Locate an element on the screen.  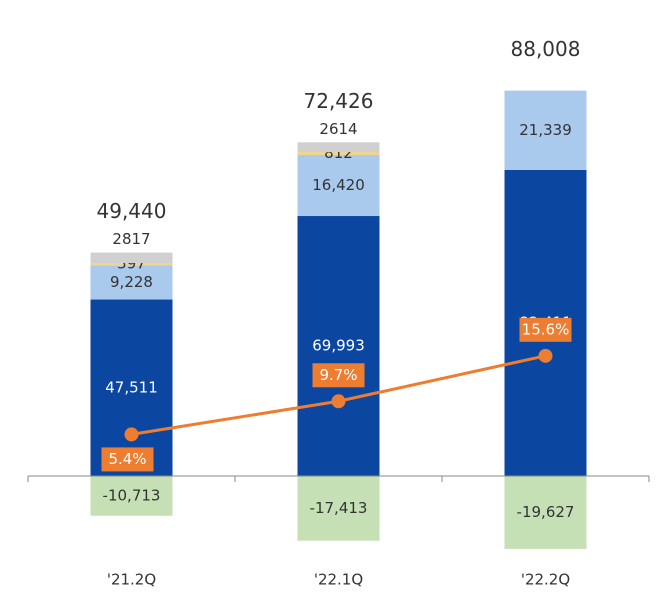
line-label: 9.7% is located at coordinates (338, 375).